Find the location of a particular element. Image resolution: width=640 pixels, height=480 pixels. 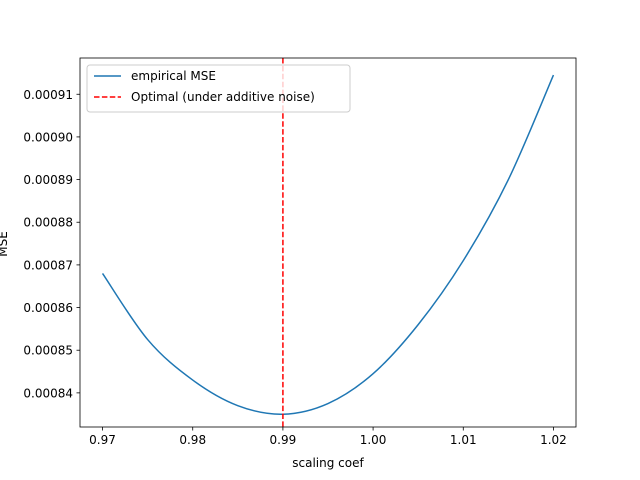

y-axis-label: MSE is located at coordinates (5, 244).